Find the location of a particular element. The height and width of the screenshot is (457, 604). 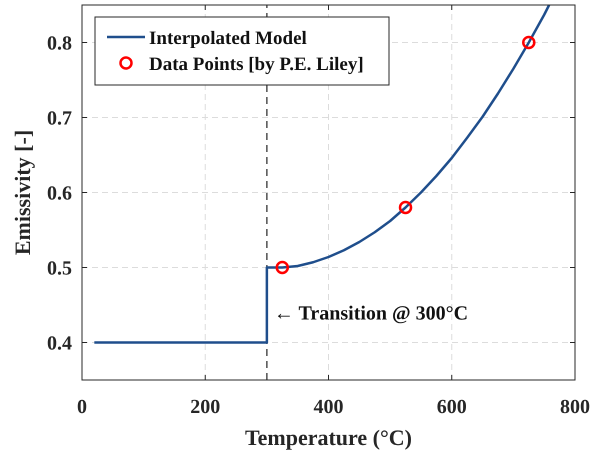

x-tick-label: 600 is located at coordinates (451, 407).